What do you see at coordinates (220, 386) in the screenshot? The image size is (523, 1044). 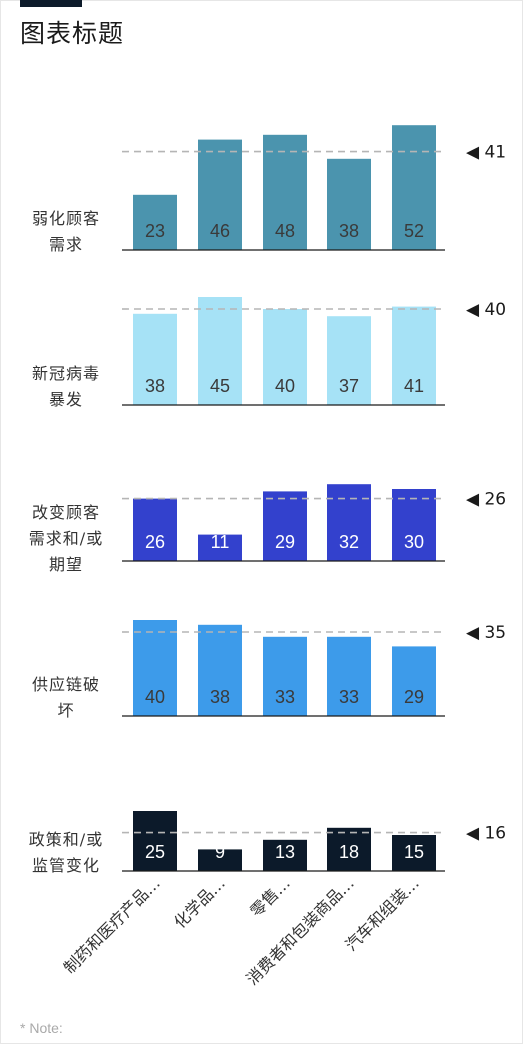 I see `bar-value-label: 45` at bounding box center [220, 386].